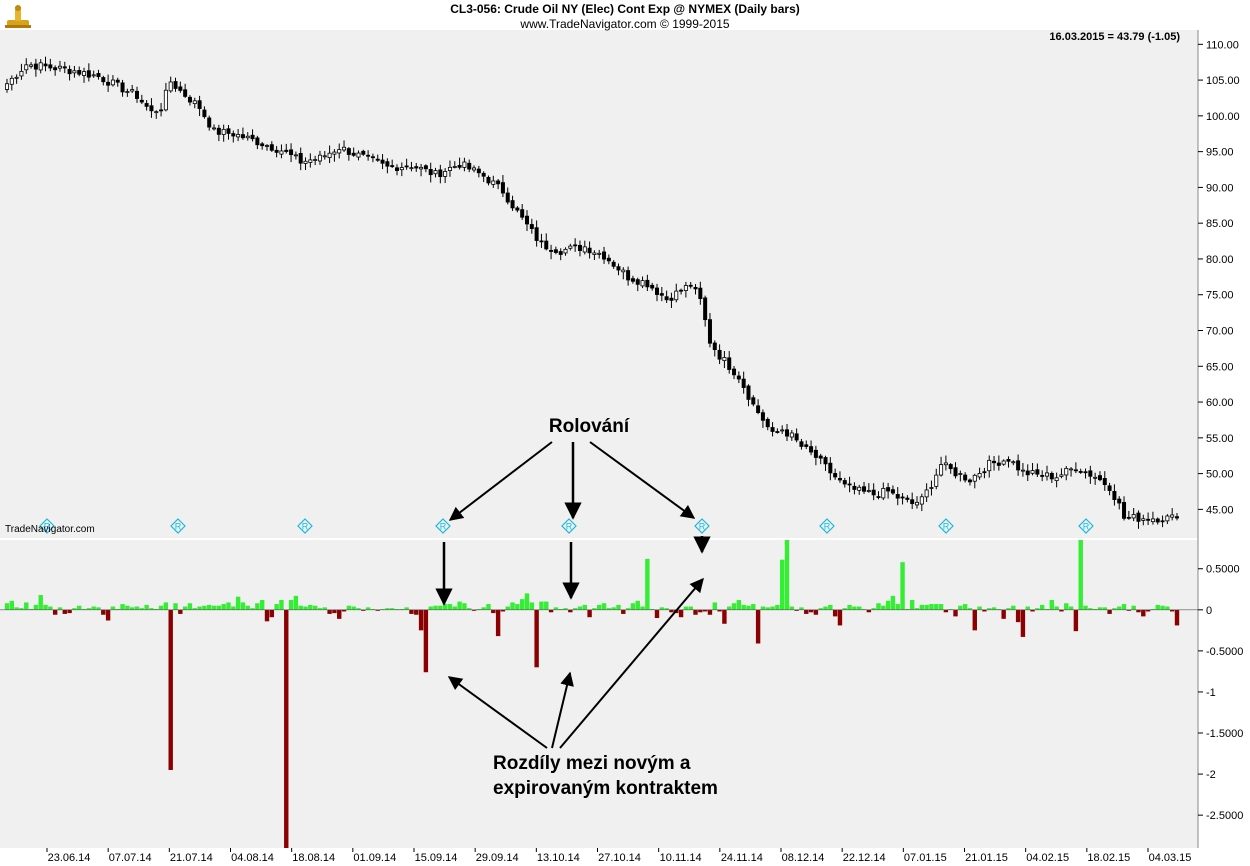  I want to click on price-tick-label: 95.00, so click(1220, 153).